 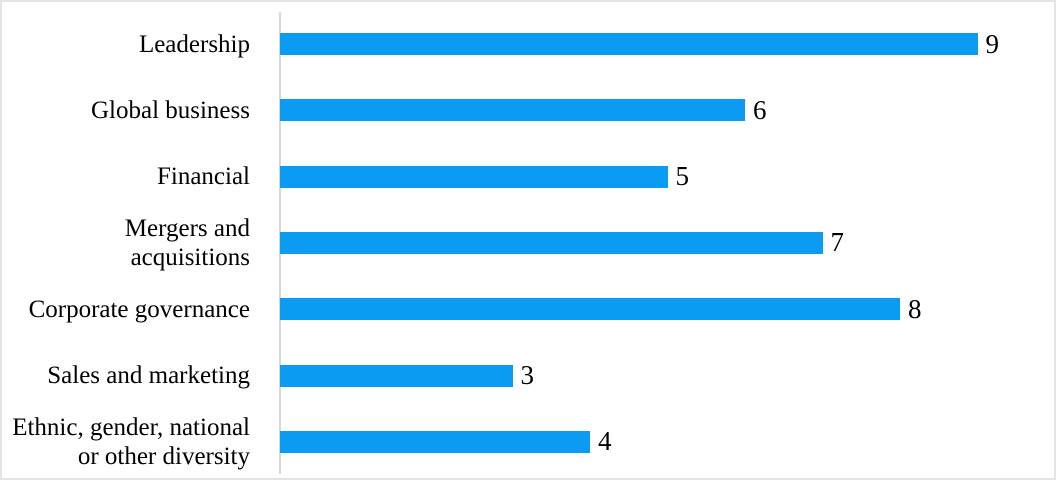 What do you see at coordinates (915, 308) in the screenshot?
I see `value-label: 8` at bounding box center [915, 308].